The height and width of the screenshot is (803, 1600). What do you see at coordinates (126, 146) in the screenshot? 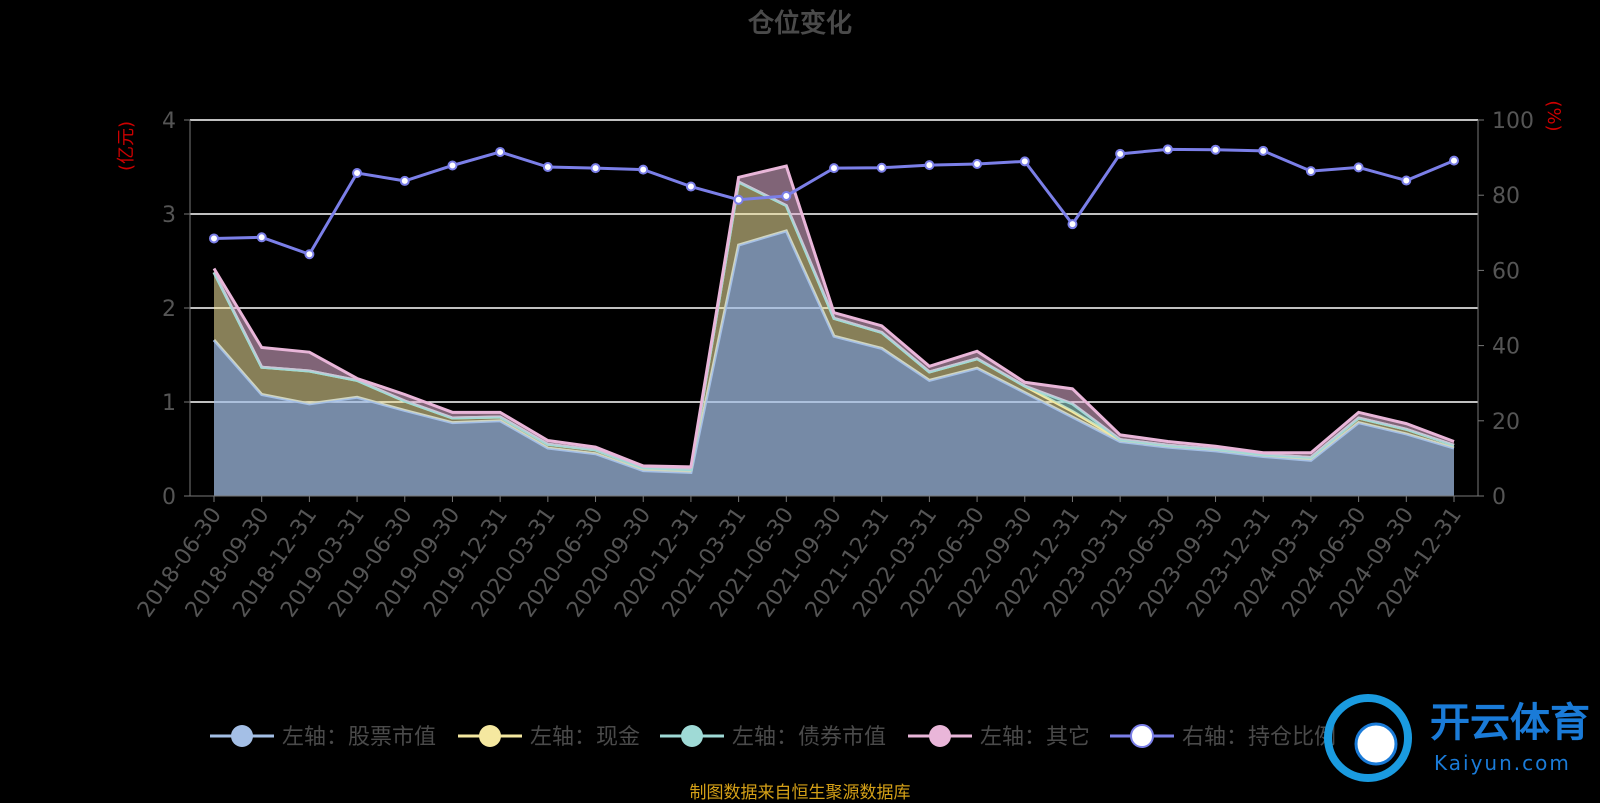
I see `left-axis-unit: (亿元)` at bounding box center [126, 146].